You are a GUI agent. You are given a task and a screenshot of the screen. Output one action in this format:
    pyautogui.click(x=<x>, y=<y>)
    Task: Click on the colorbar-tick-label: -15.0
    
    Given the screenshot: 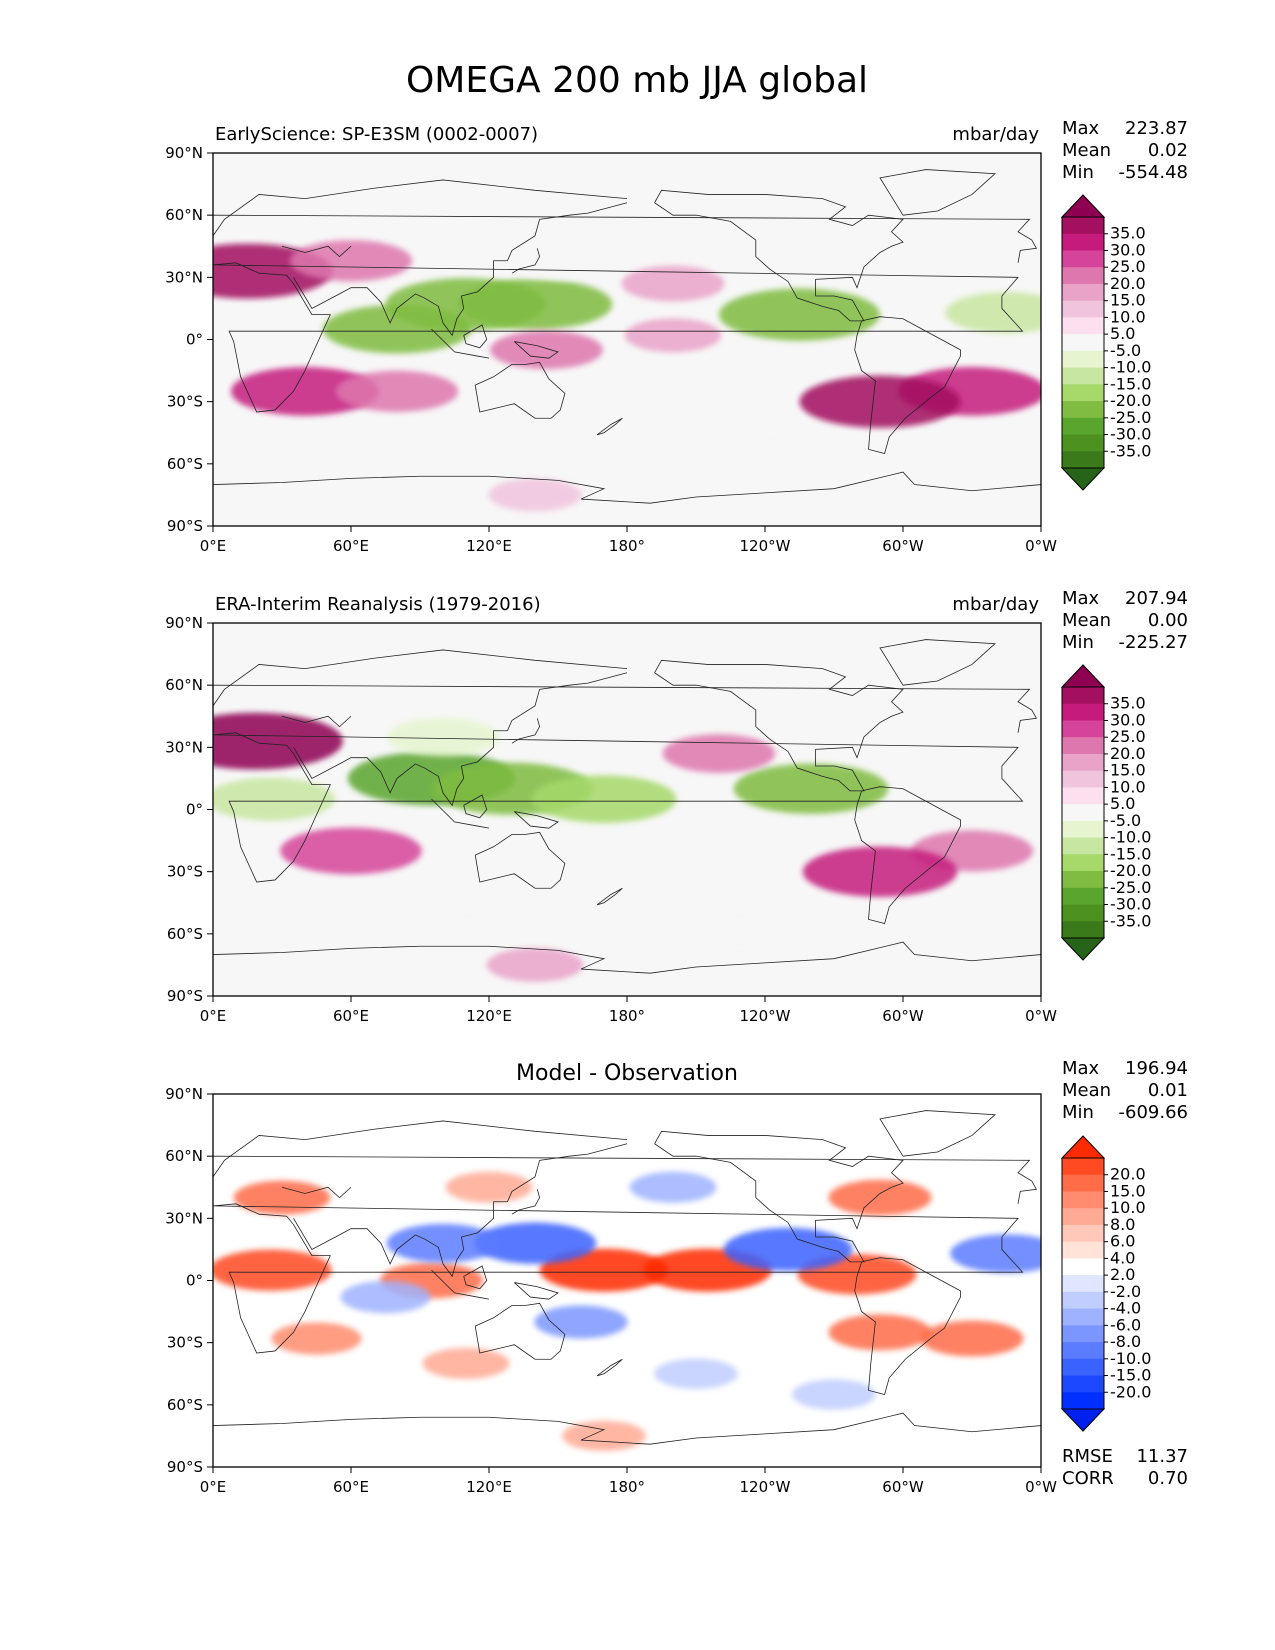 What is the action you would take?
    pyautogui.click(x=1130, y=1375)
    